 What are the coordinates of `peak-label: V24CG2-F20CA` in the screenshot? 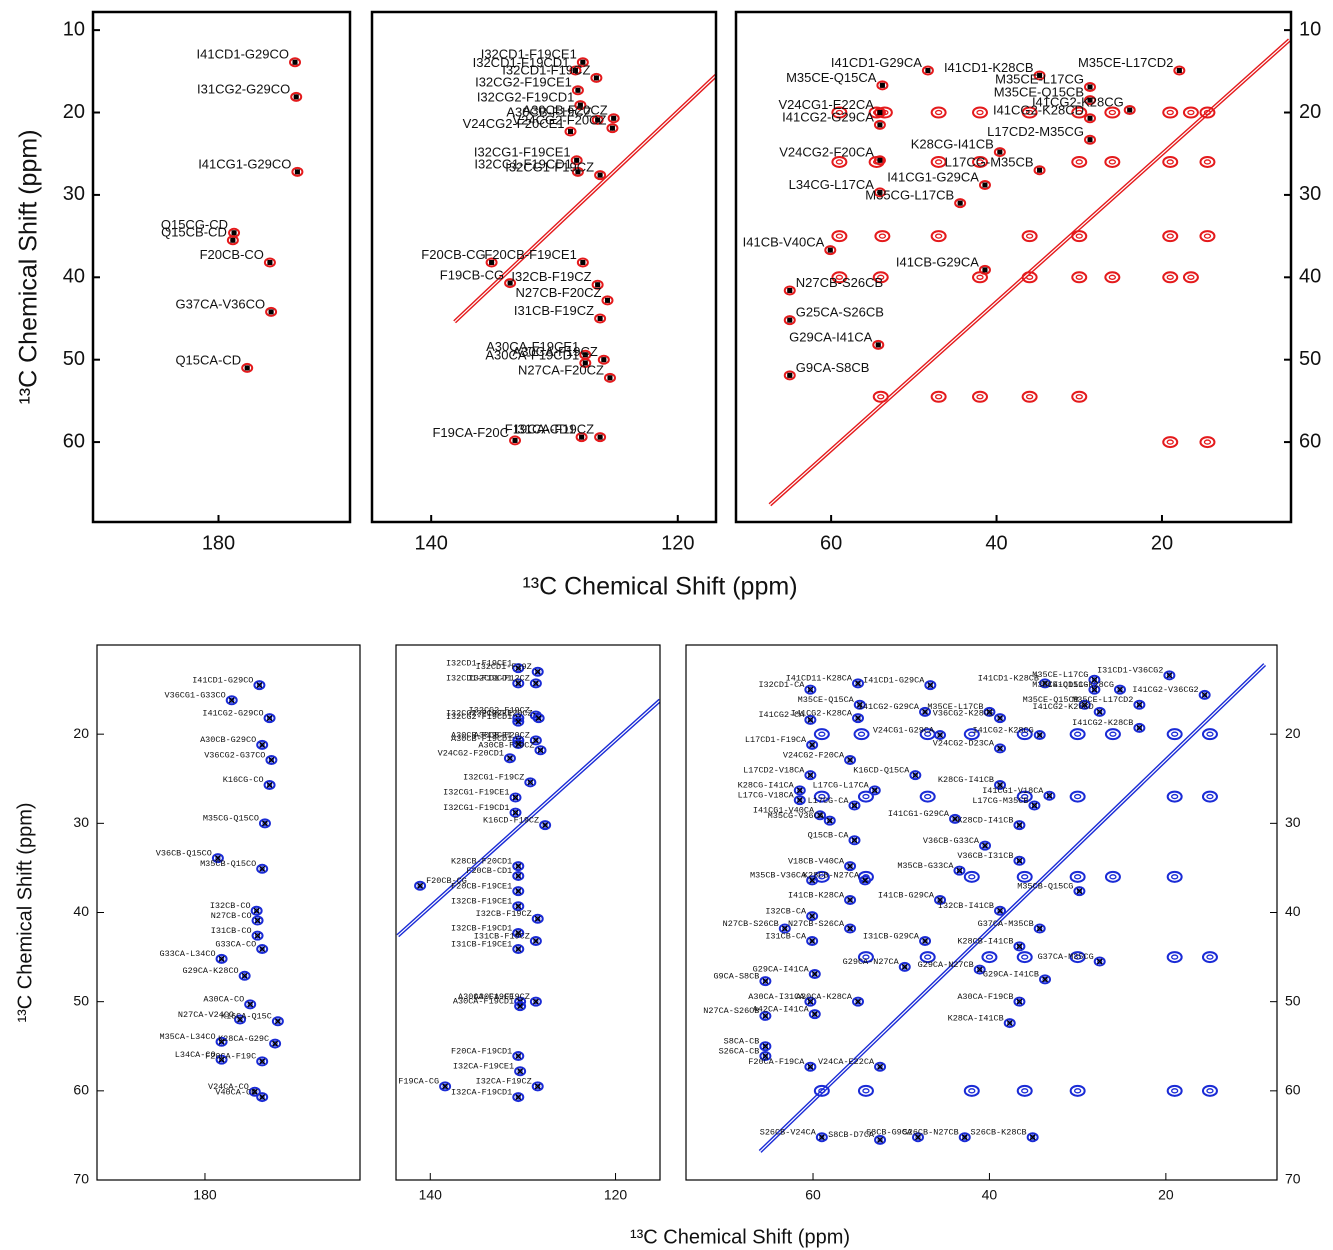 It's located at (826, 152).